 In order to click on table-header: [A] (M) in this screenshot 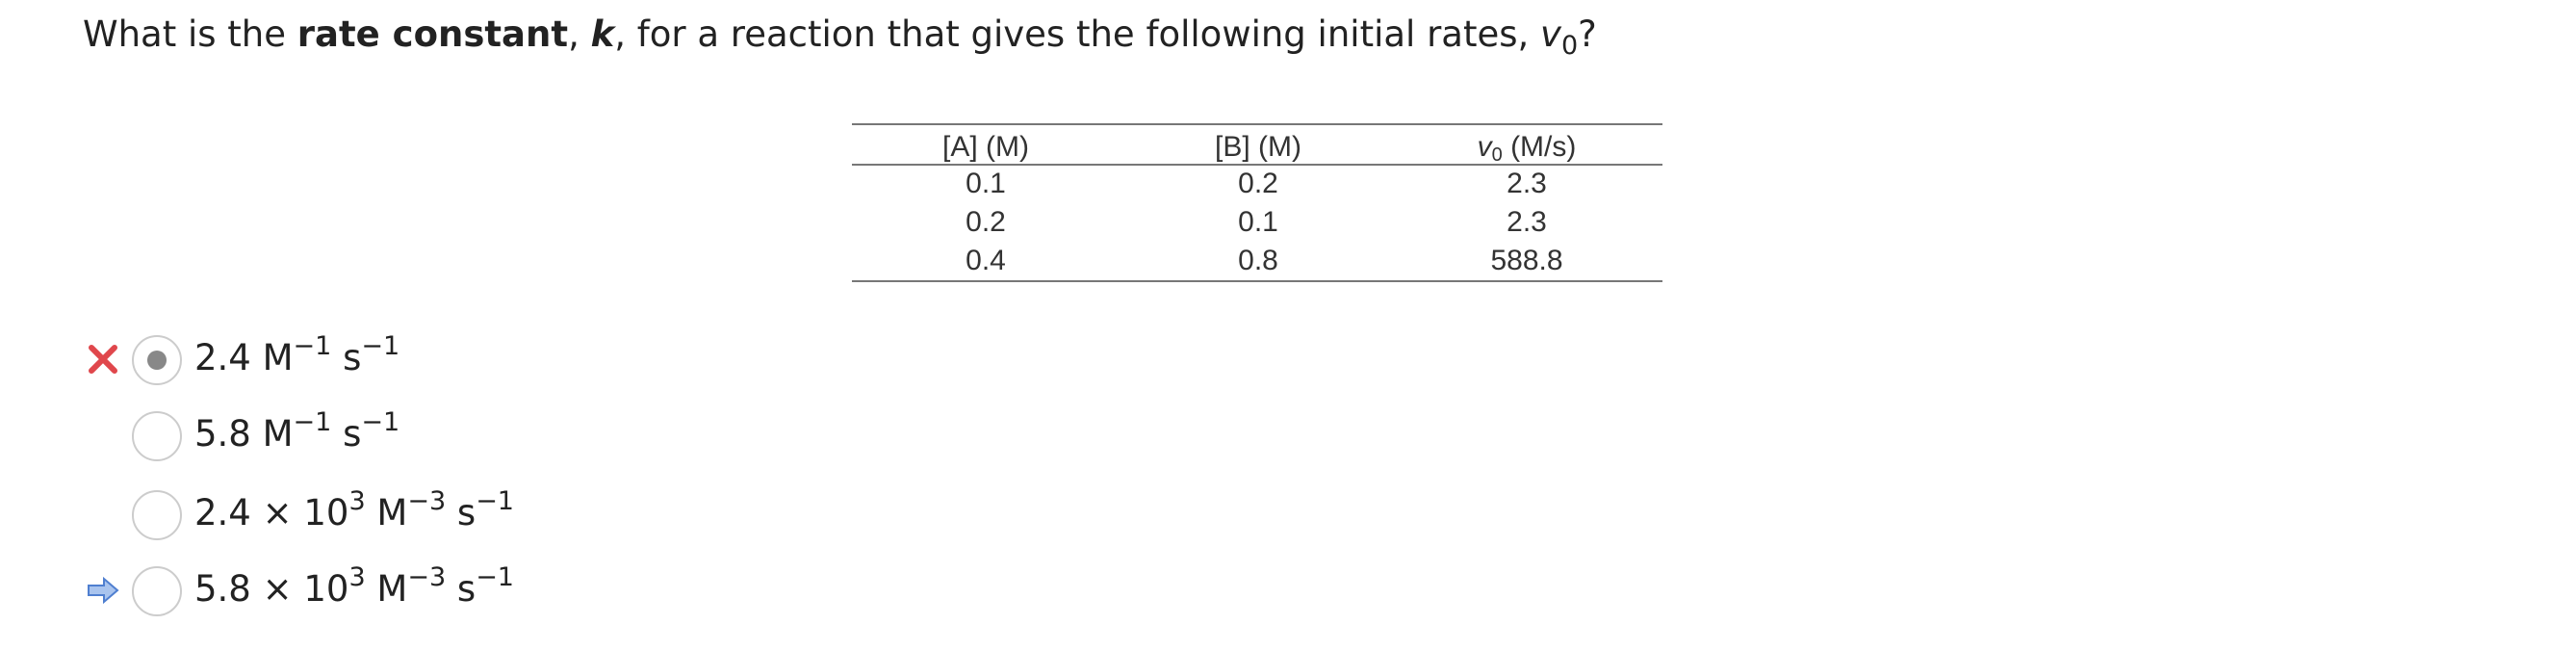, I will do `click(986, 147)`.